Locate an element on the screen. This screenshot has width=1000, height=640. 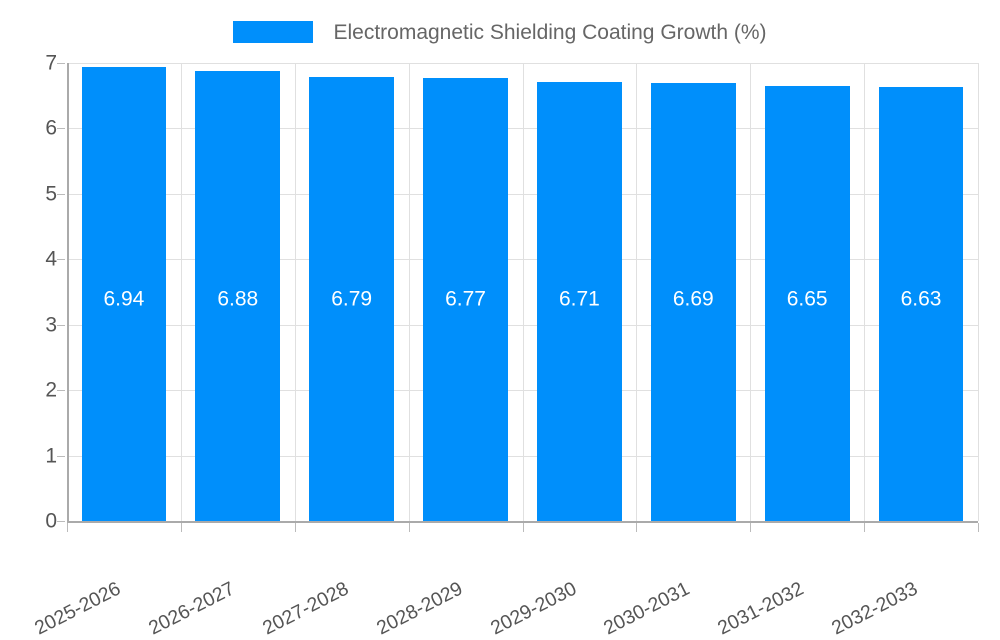
bar-value-label: 6.65 is located at coordinates (807, 299).